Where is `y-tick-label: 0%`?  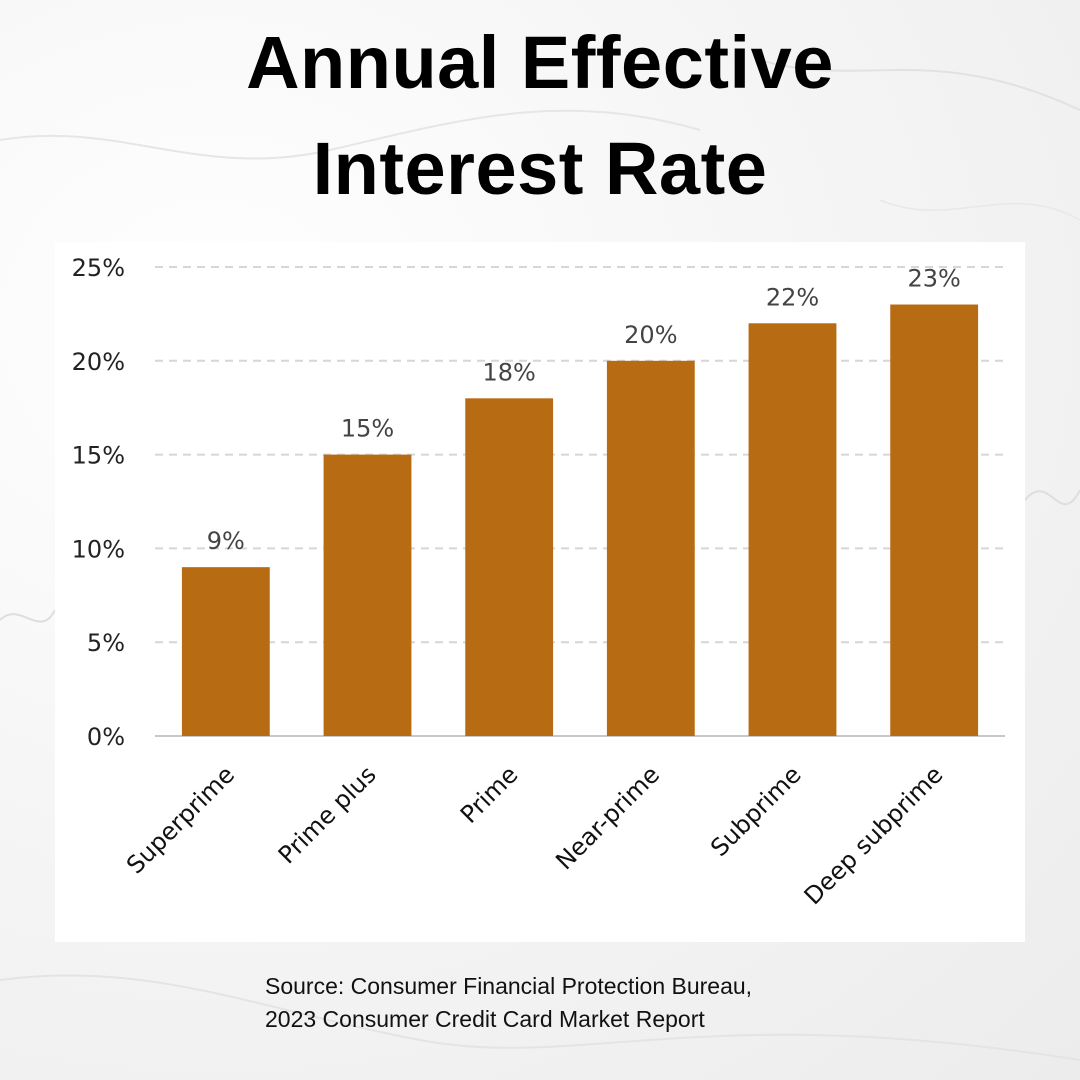 y-tick-label: 0% is located at coordinates (106, 737).